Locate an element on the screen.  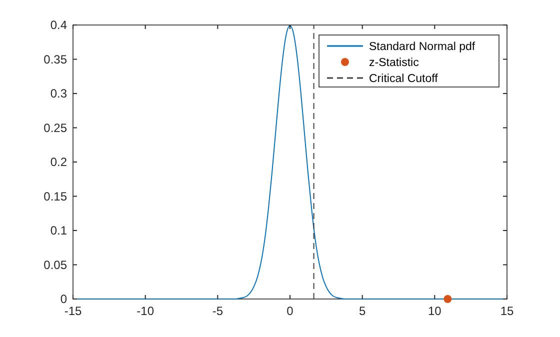
x-tick-label: -10 is located at coordinates (145, 311).